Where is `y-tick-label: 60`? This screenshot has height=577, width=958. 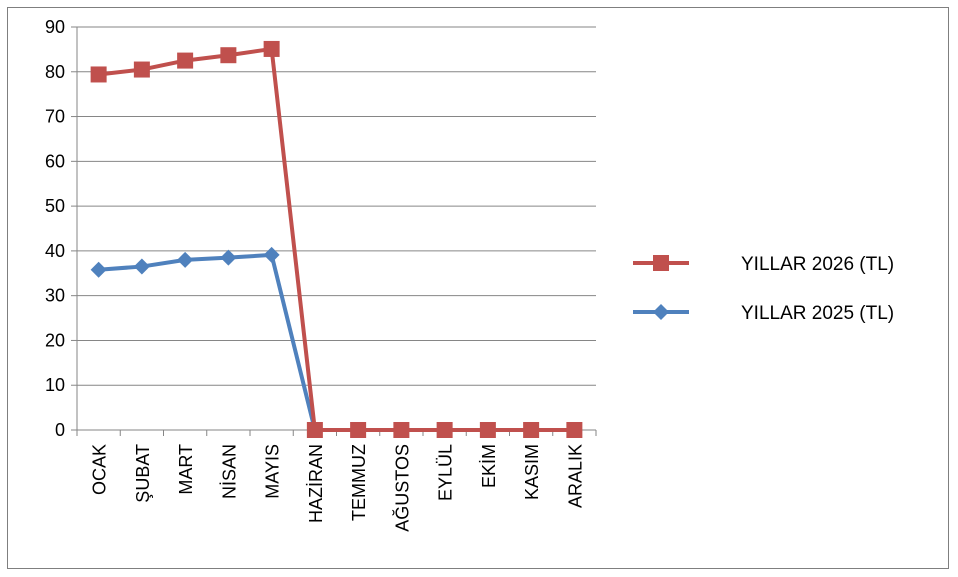 y-tick-label: 60 is located at coordinates (55, 161).